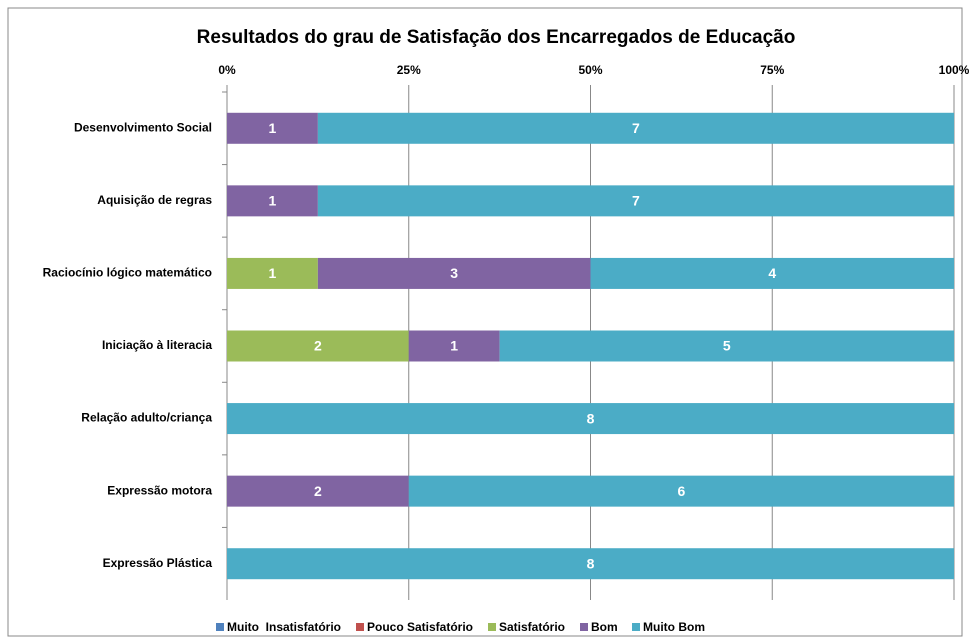  I want to click on data-label: 3, so click(454, 273).